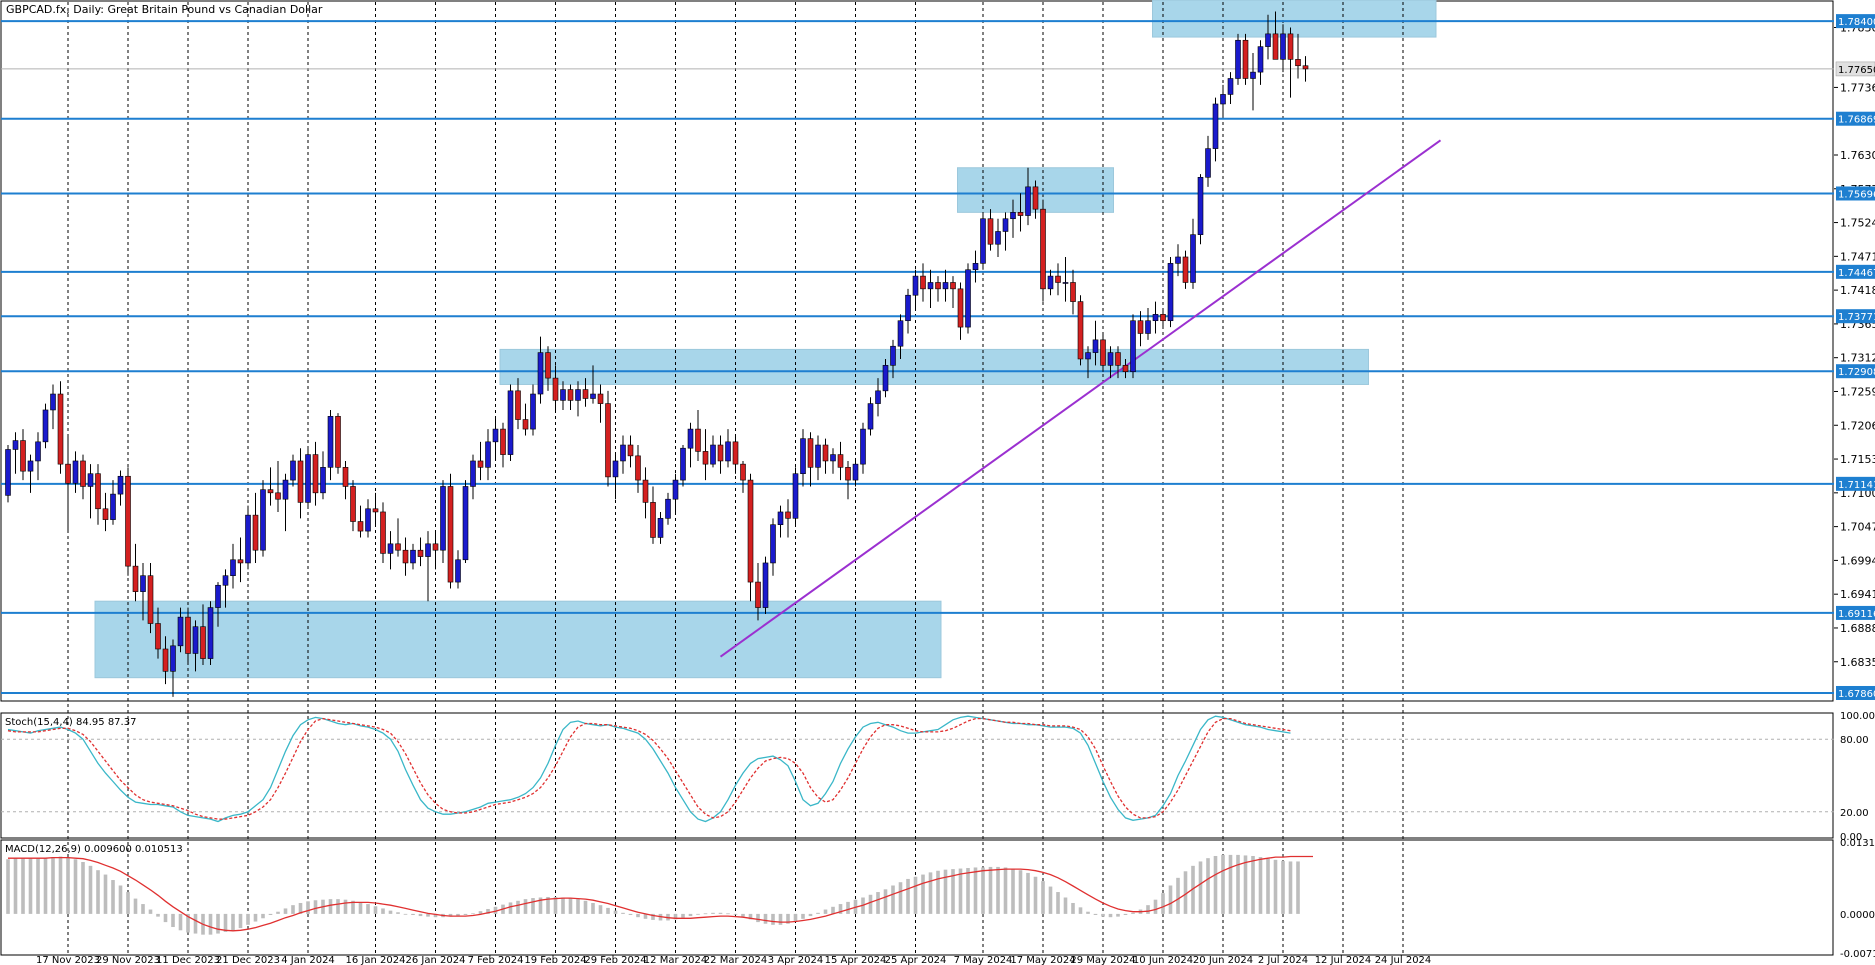 The height and width of the screenshot is (965, 1875). What do you see at coordinates (1857, 843) in the screenshot?
I see `macd-tick-label: 0.013161` at bounding box center [1857, 843].